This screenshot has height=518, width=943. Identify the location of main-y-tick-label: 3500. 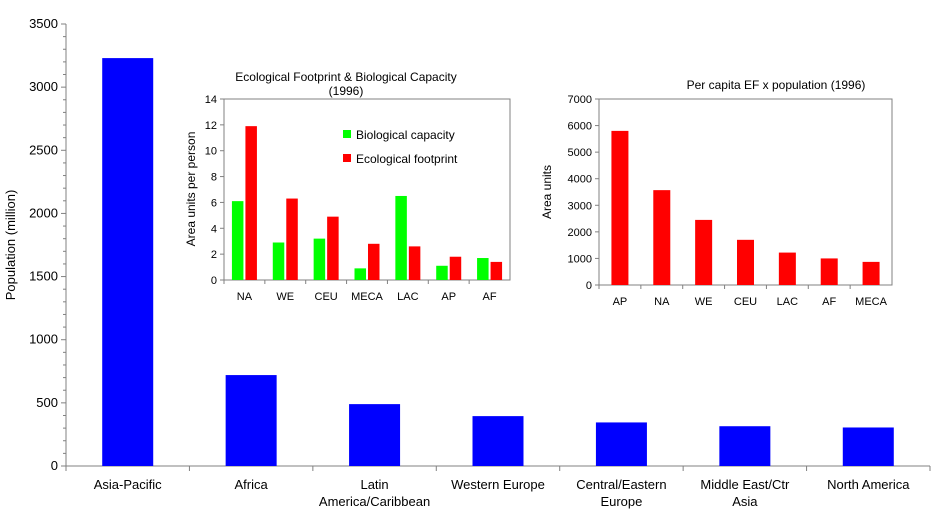
(43, 23).